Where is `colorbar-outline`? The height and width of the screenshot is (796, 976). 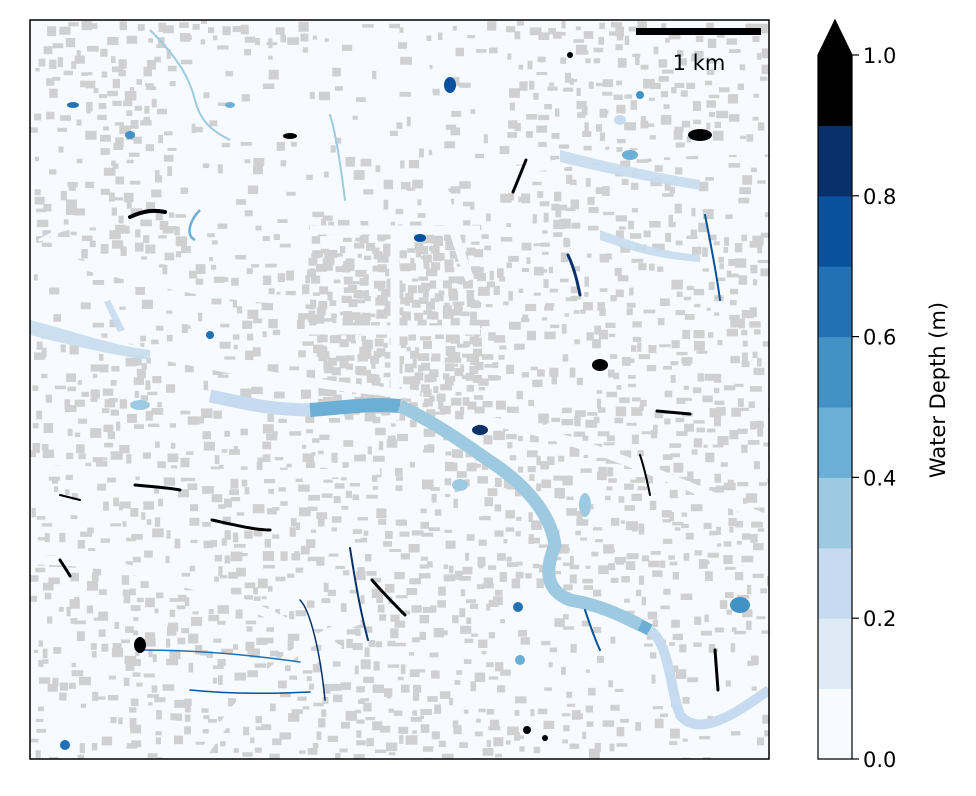
colorbar-outline is located at coordinates (835, 389).